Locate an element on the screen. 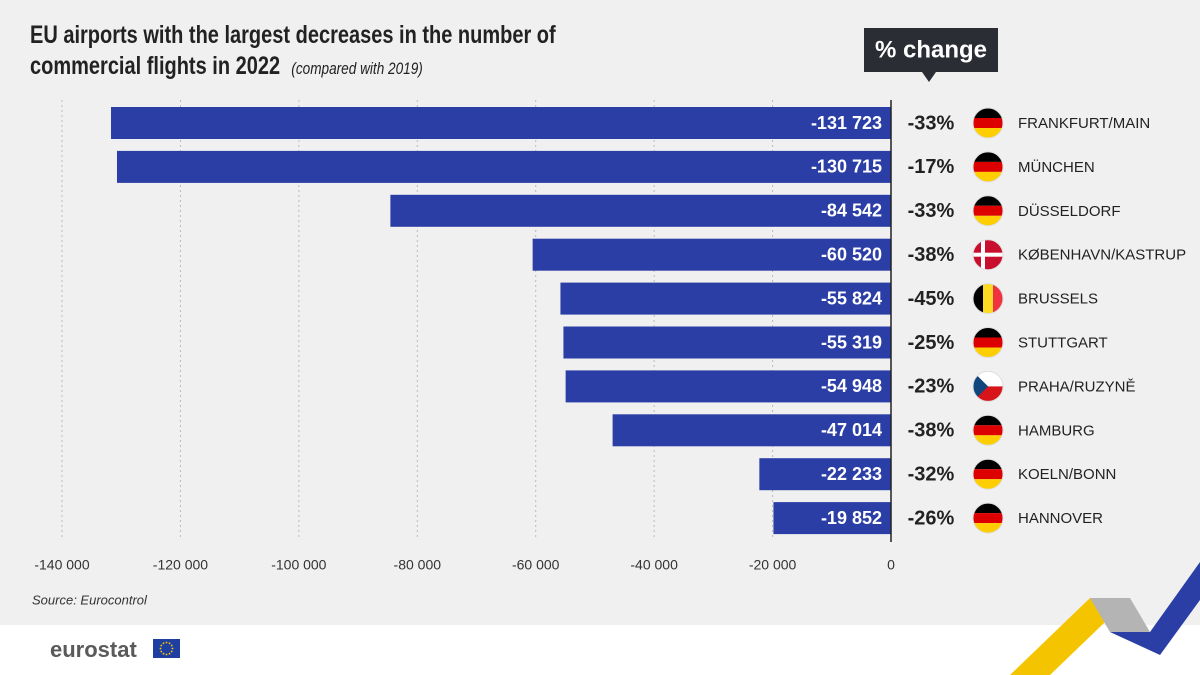  category-label: STUTTGART is located at coordinates (1063, 342).